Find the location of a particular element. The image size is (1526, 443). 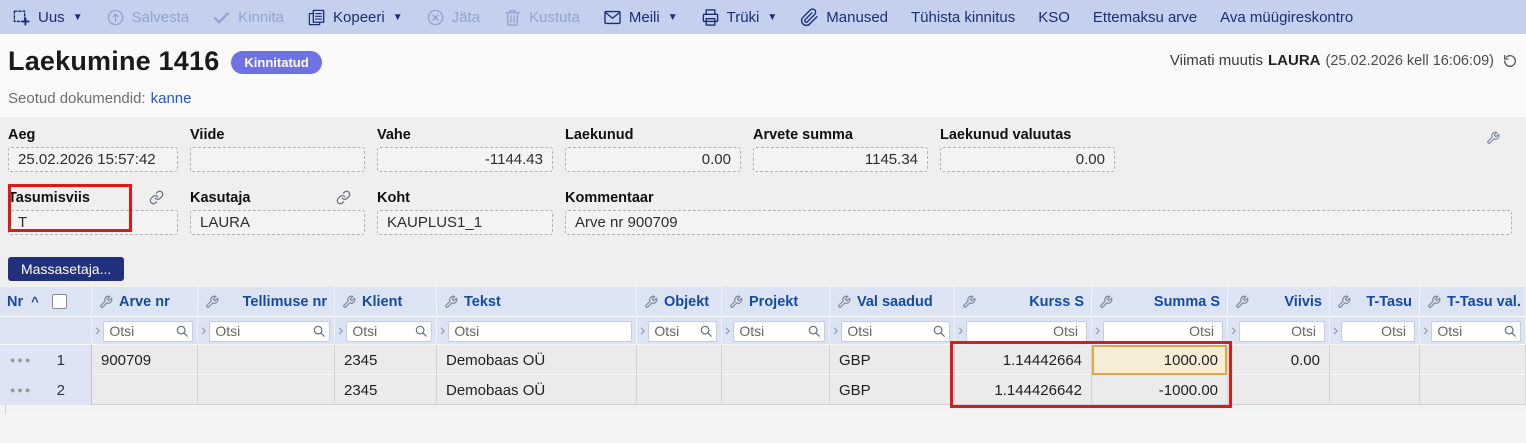

column-header-klient: Klient is located at coordinates (386, 301).